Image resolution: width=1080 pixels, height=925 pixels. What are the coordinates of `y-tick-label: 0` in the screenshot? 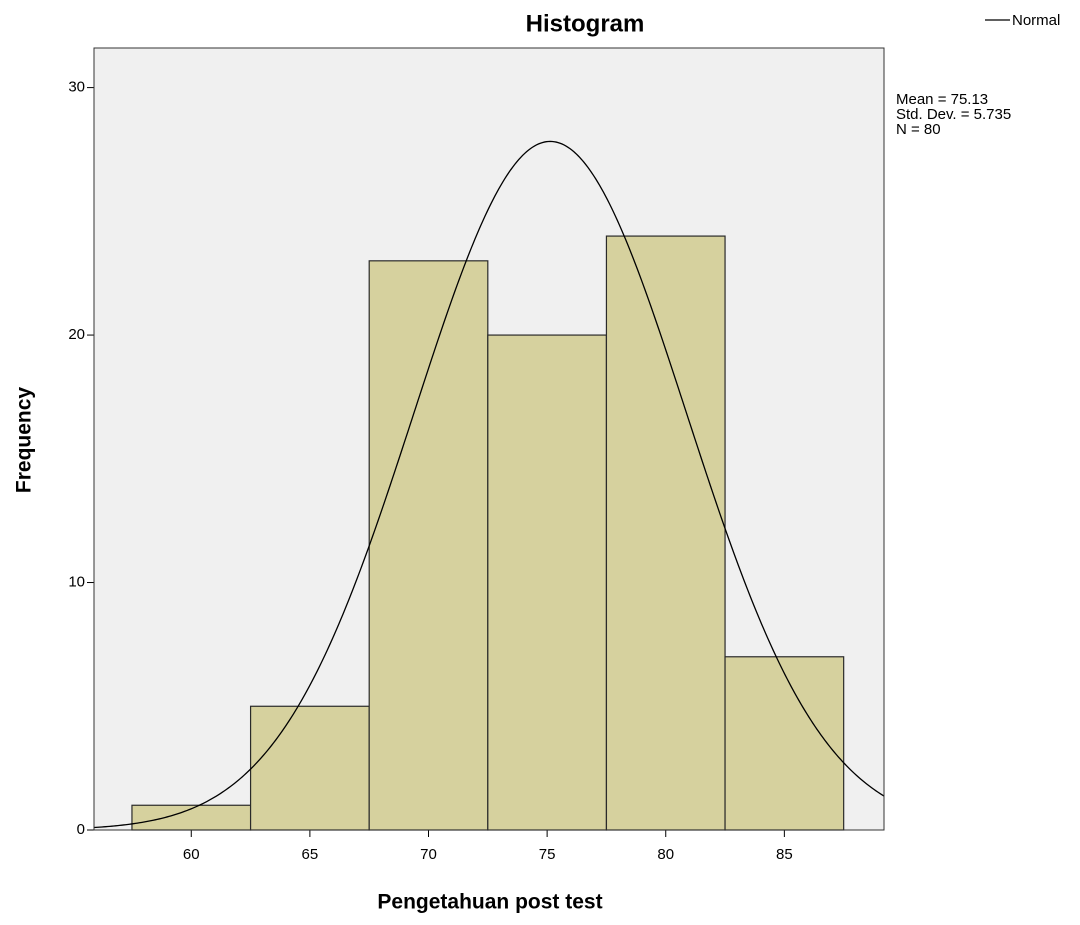 It's located at (81, 829).